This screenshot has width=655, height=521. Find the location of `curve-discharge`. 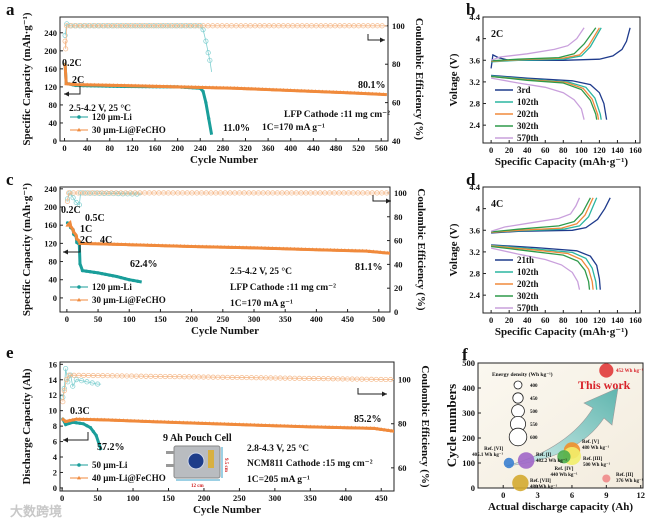

curve-discharge is located at coordinates (546, 97).